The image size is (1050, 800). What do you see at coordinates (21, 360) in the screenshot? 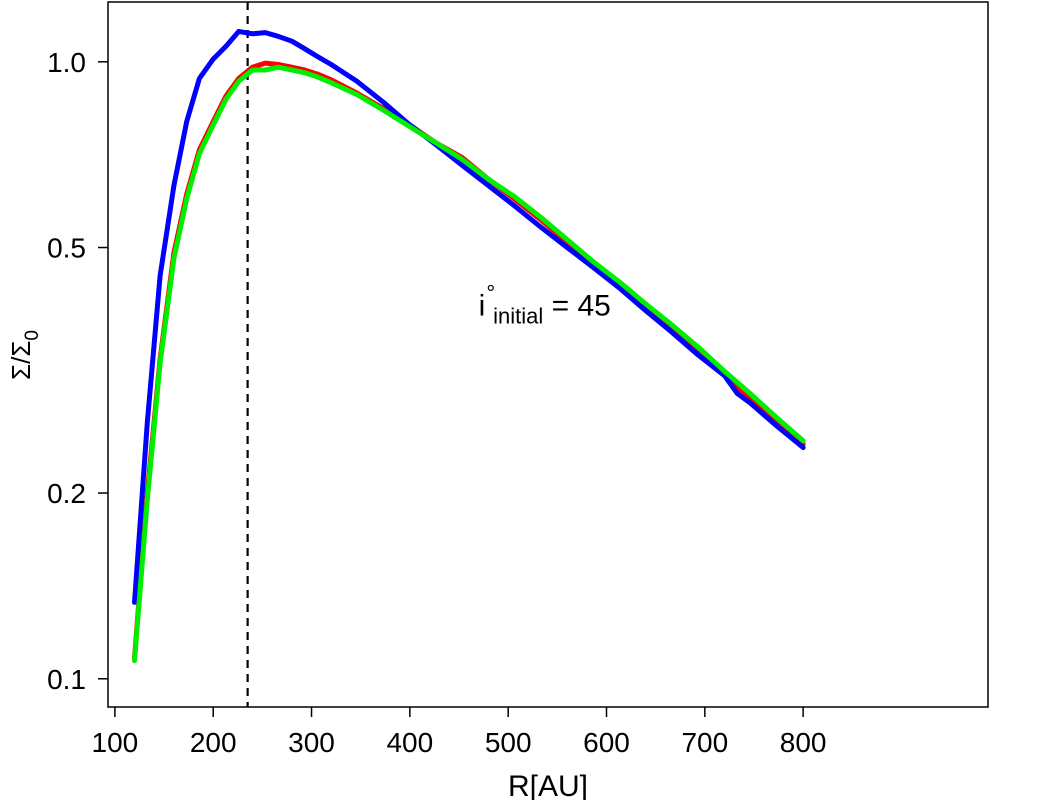
I see `y-axis-label-base: Σ/Σ` at bounding box center [21, 360].